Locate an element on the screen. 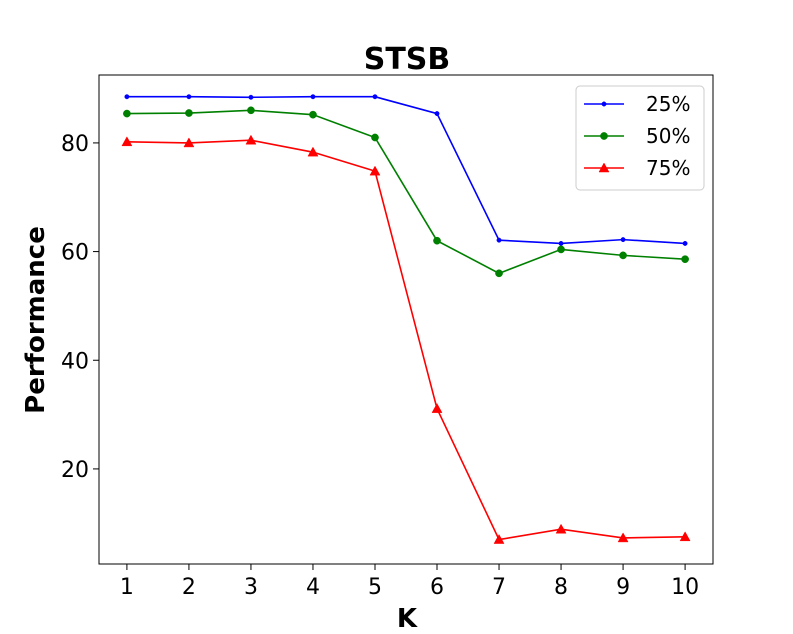 This screenshot has height=634, width=793. legend-box is located at coordinates (640, 138).